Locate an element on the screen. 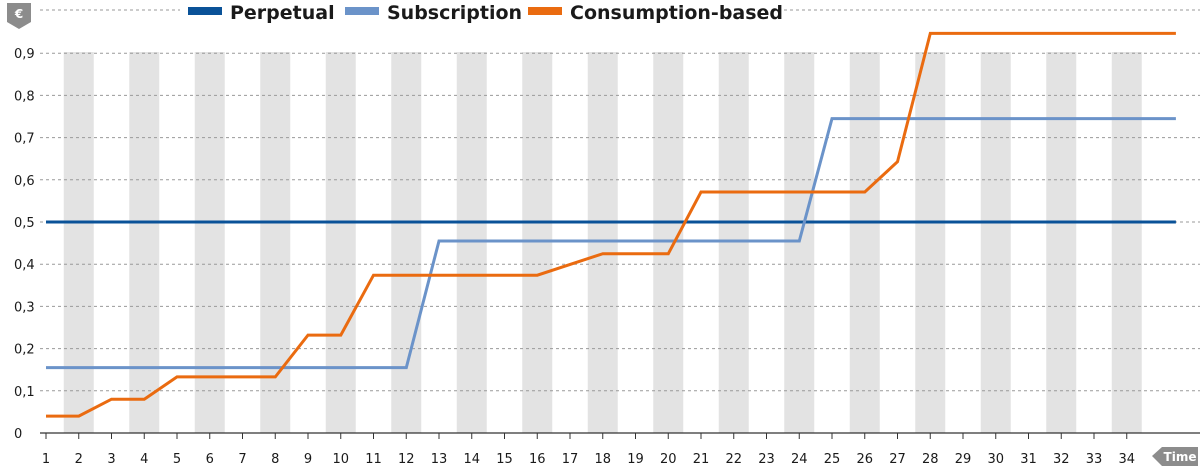  y-tick-label: 0,3 is located at coordinates (24, 307).